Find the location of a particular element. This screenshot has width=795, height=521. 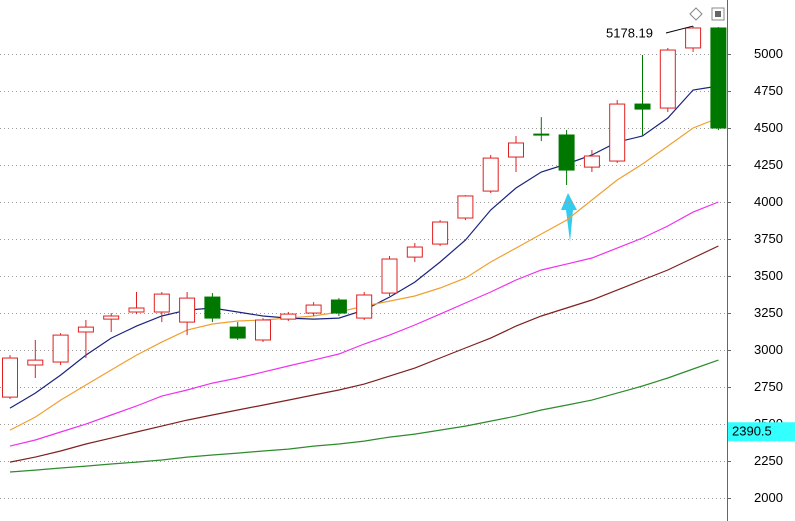

window-icon-inner is located at coordinates (718, 14).